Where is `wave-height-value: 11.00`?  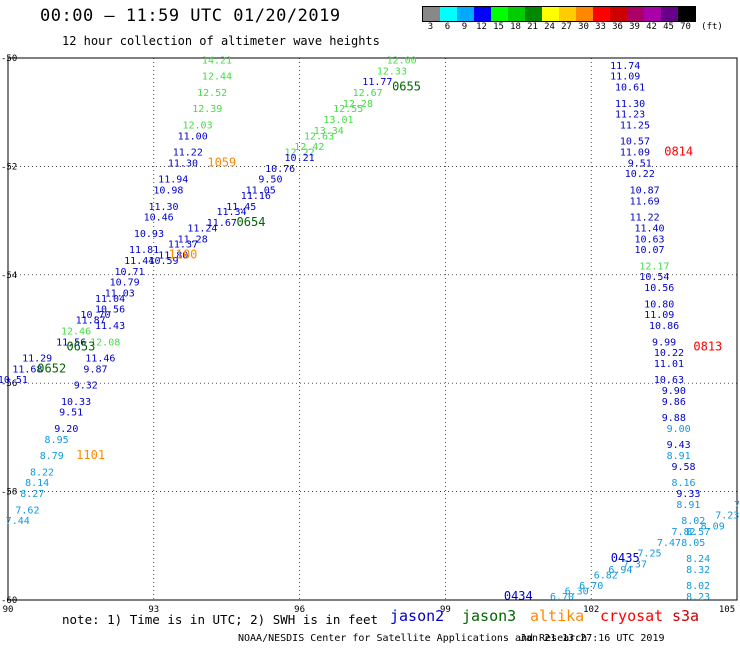 wave-height-value: 11.00 is located at coordinates (193, 136).